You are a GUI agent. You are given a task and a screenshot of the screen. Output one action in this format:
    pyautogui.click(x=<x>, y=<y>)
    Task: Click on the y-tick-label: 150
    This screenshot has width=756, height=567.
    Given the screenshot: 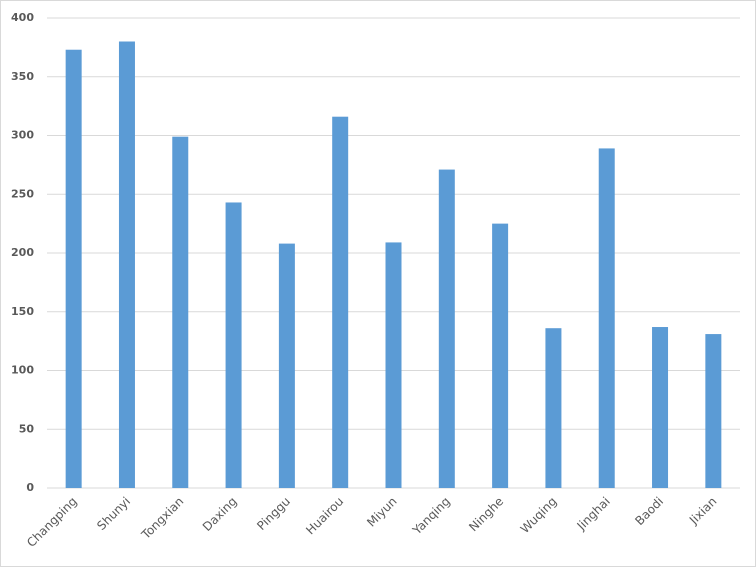 What is the action you would take?
    pyautogui.click(x=22, y=311)
    